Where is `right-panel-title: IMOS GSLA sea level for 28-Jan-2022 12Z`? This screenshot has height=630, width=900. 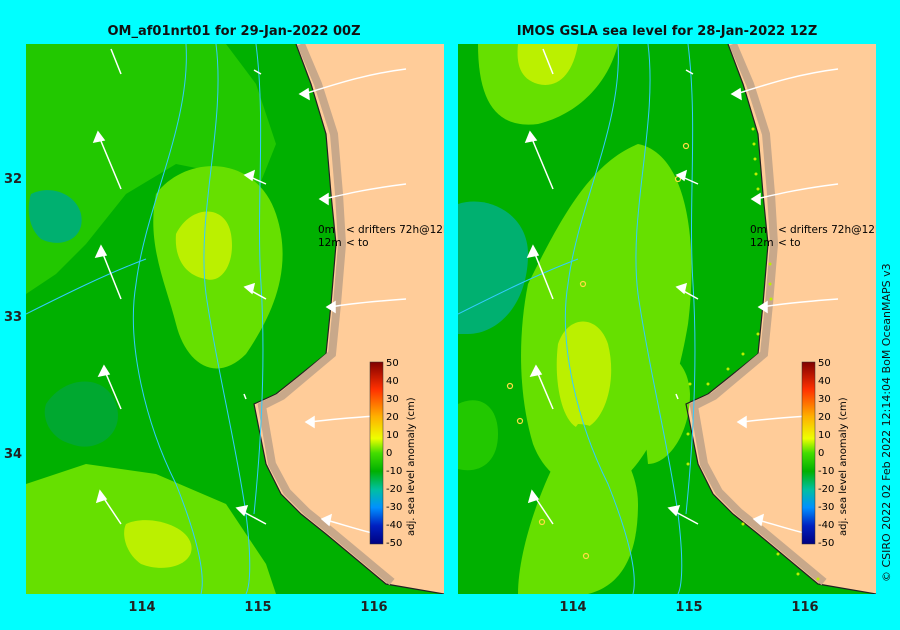
right-panel-title: IMOS GSLA sea level for 28-Jan-2022 12Z is located at coordinates (667, 31).